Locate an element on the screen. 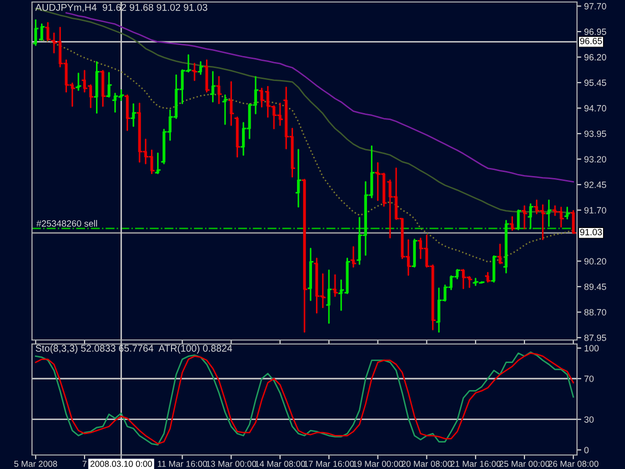 This screenshot has height=469, width=625. y-tick-label: 89.45 is located at coordinates (595, 287).